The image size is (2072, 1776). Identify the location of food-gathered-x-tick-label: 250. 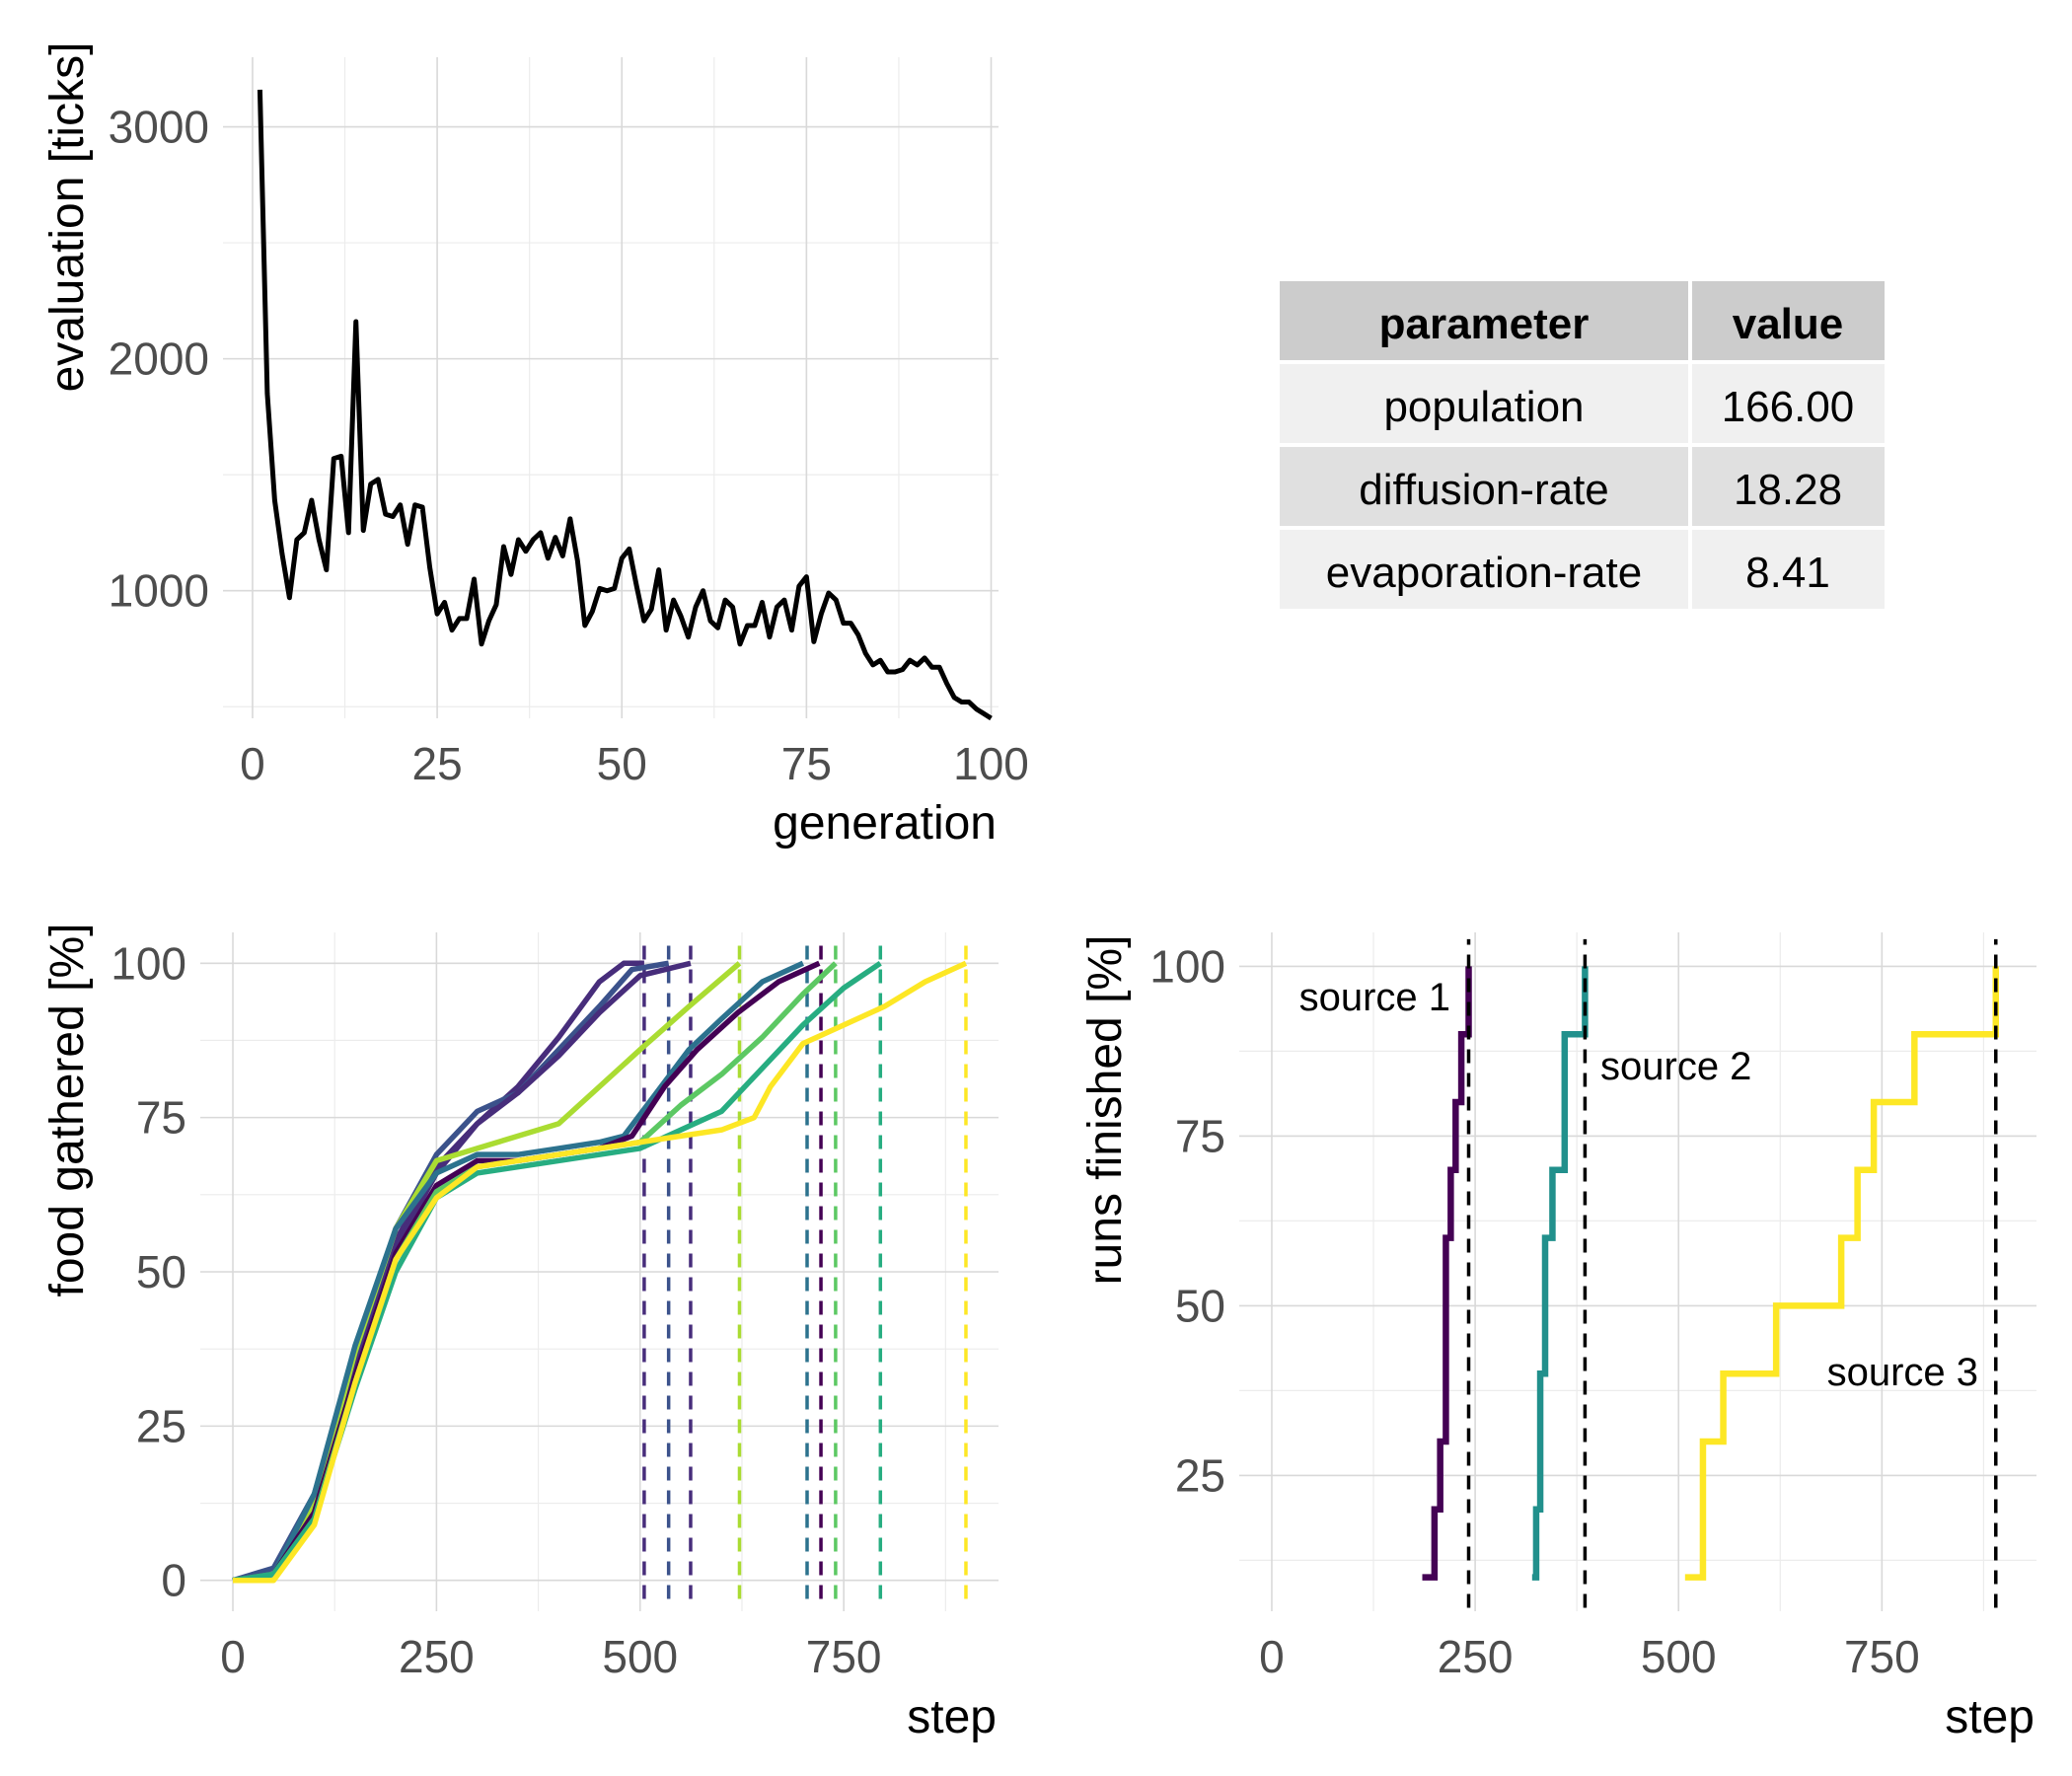
(437, 1657).